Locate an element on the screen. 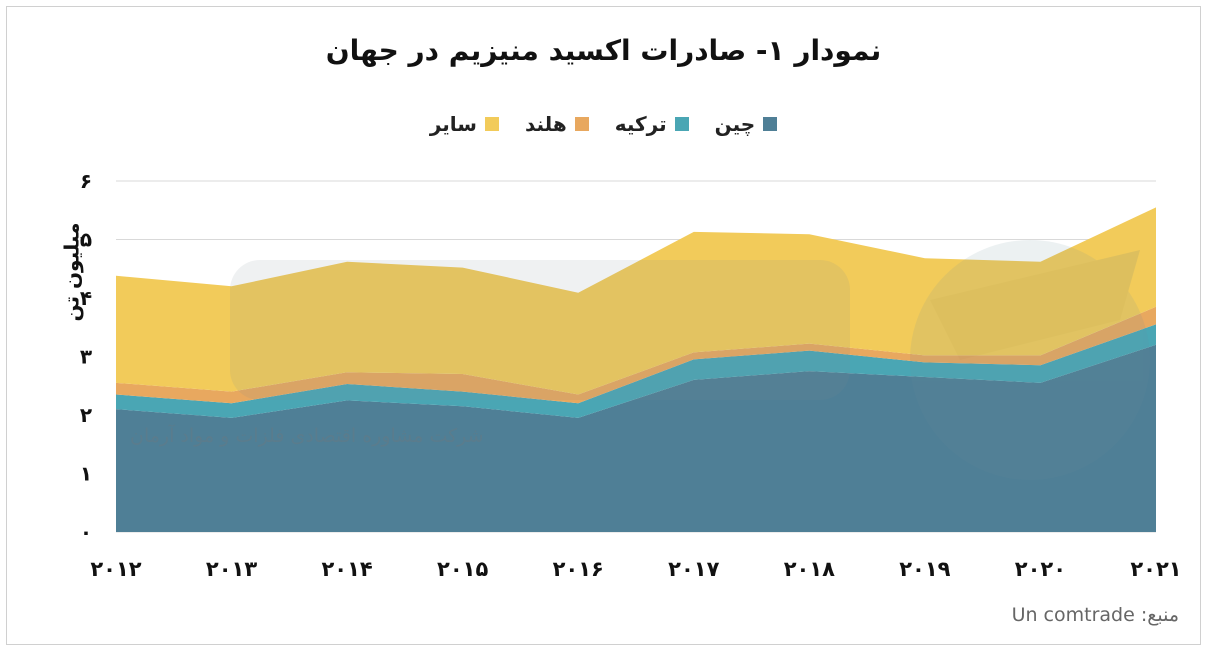 This screenshot has width=1207, height=651. x-tick-label: ۲۰۱۶ is located at coordinates (578, 569).